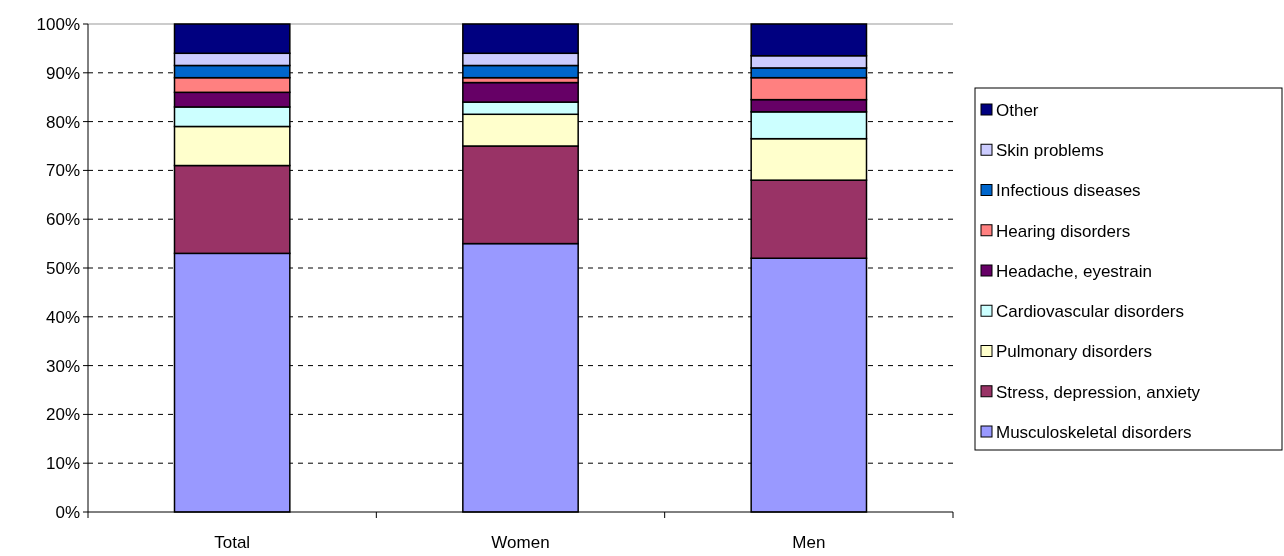 Image resolution: width=1284 pixels, height=556 pixels. What do you see at coordinates (1063, 231) in the screenshot?
I see `legend-label: Hearing disorders` at bounding box center [1063, 231].